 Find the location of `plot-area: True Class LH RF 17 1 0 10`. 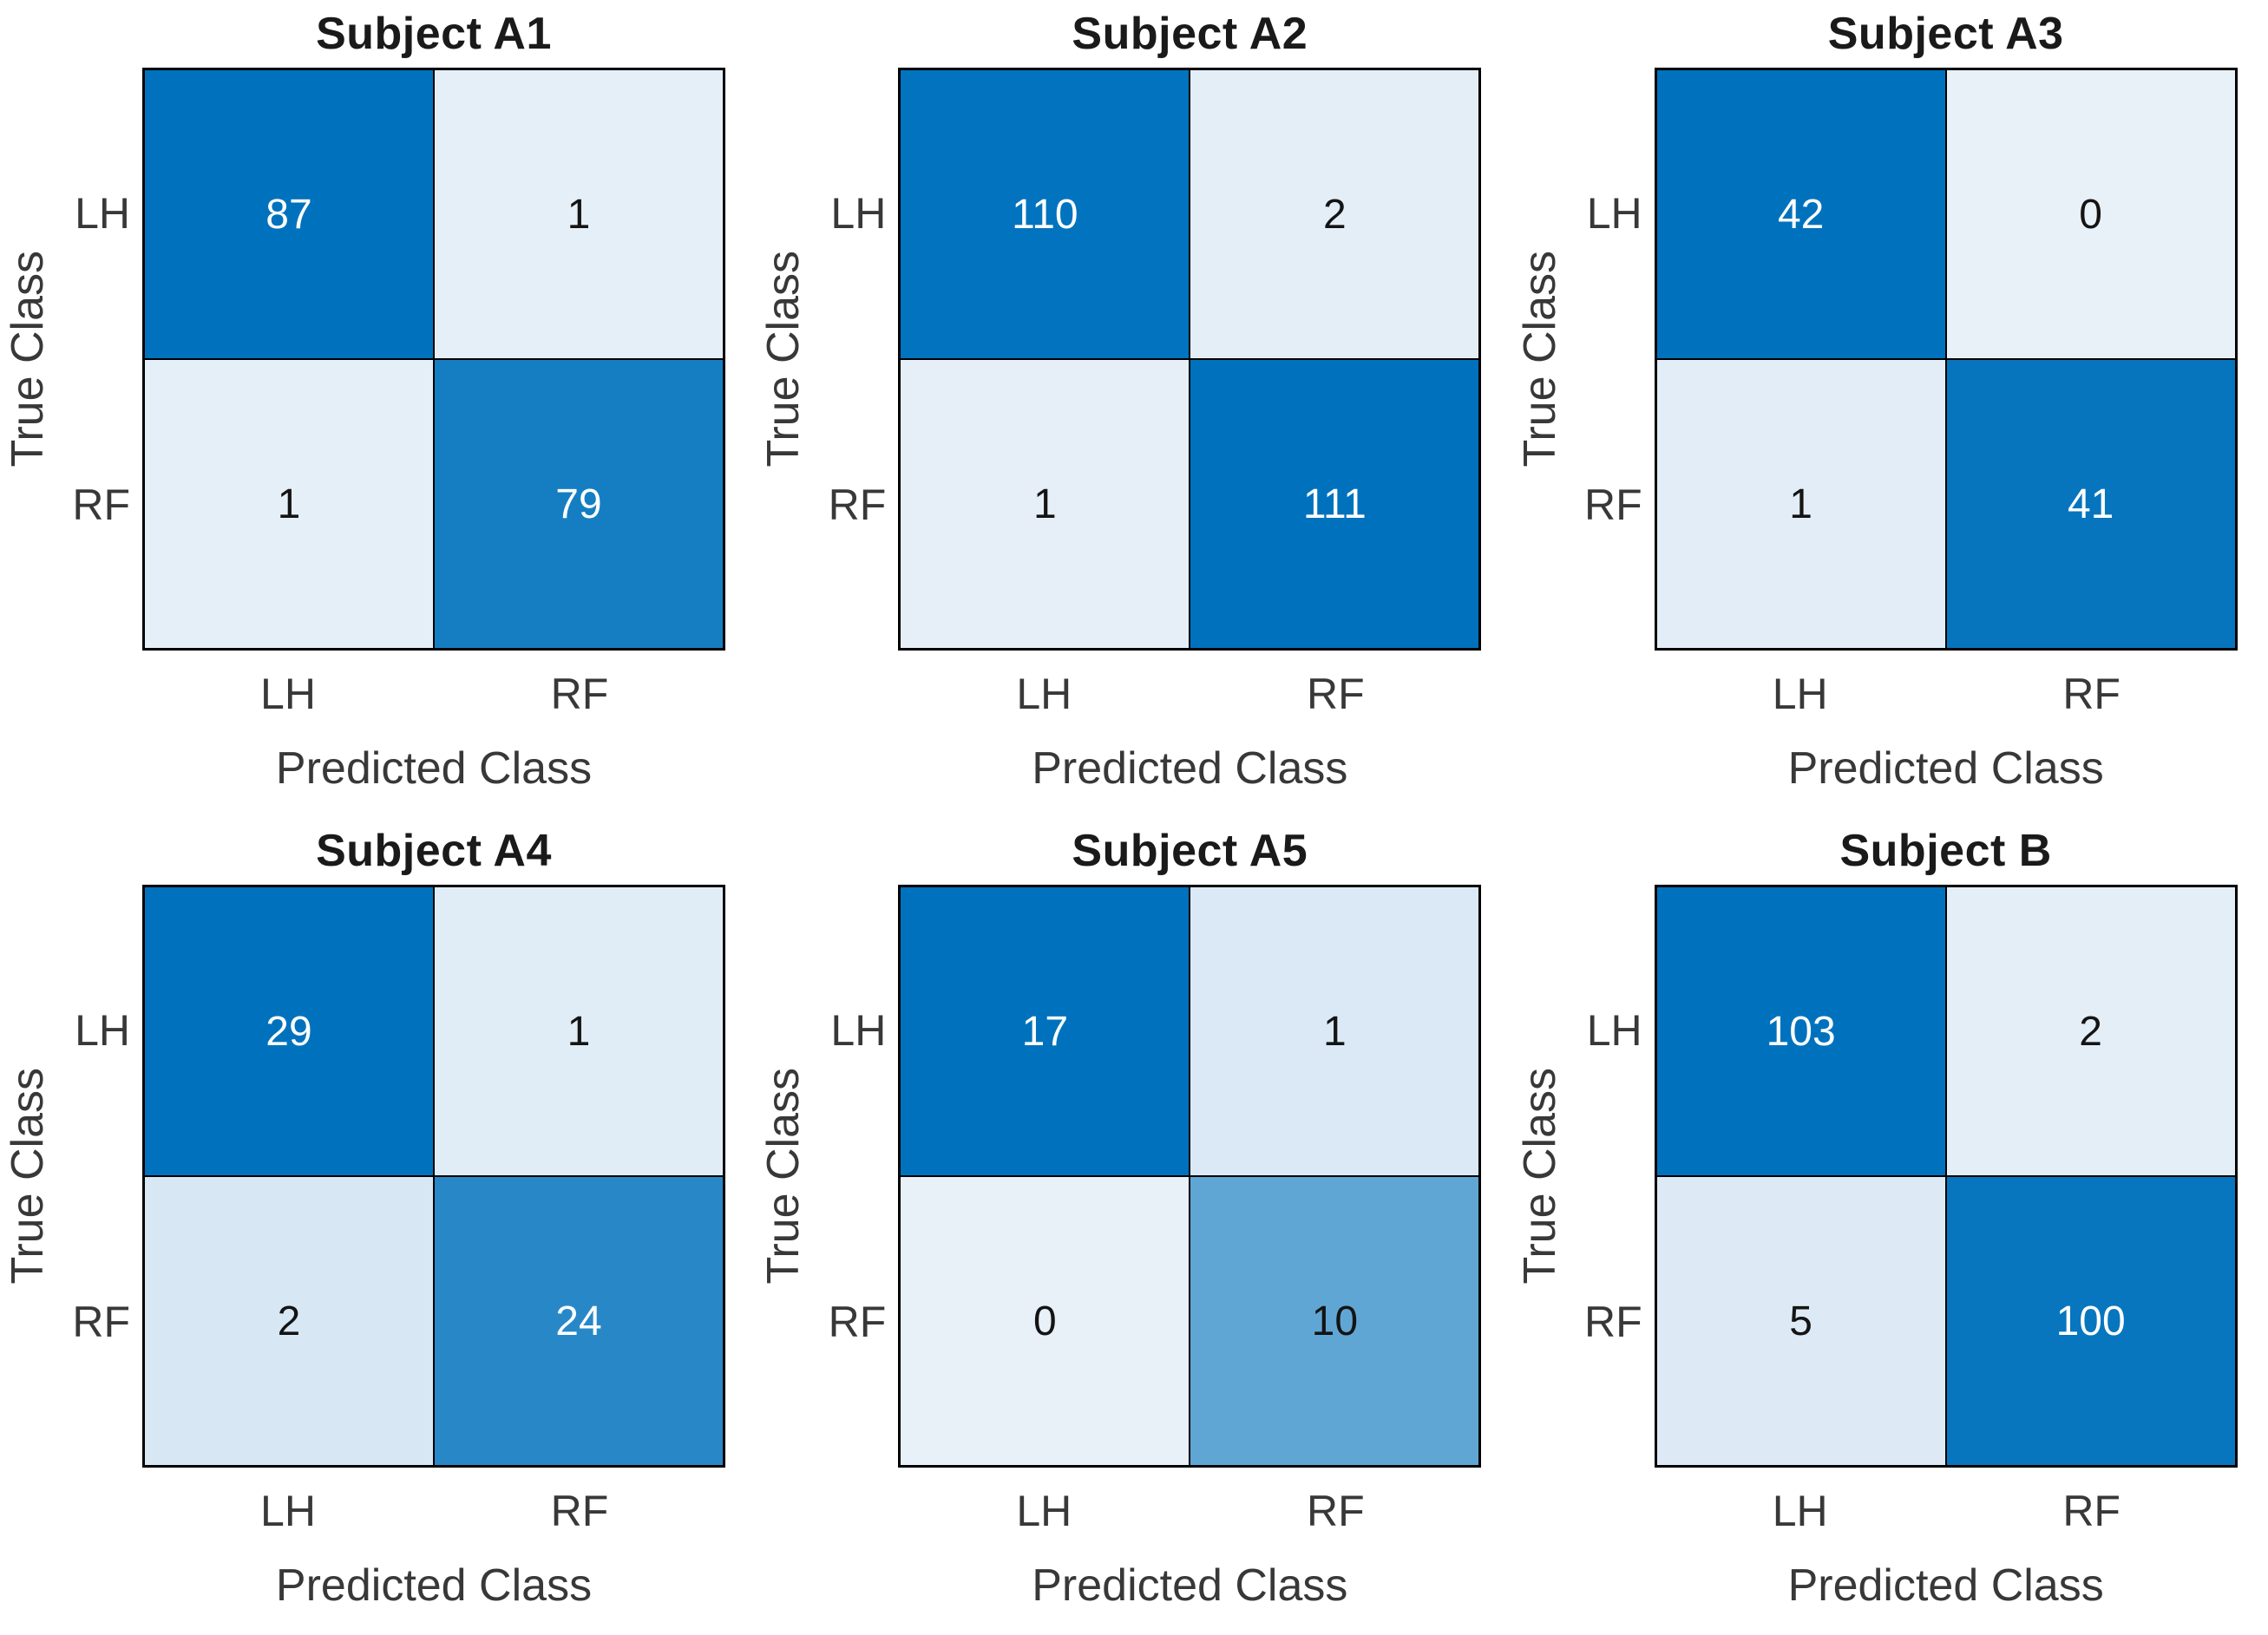

plot-area: True Class LH RF 17 1 0 10 is located at coordinates (1133, 1176).